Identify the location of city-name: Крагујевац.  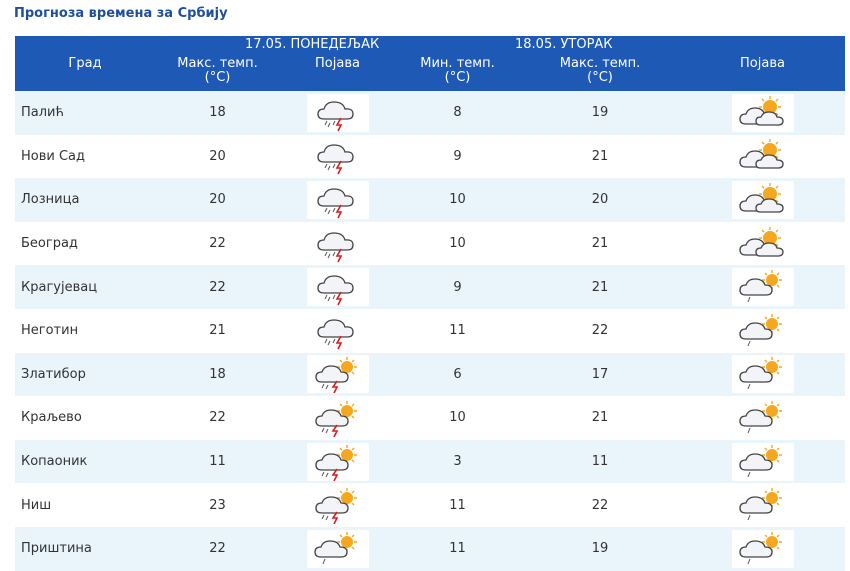
(85, 287).